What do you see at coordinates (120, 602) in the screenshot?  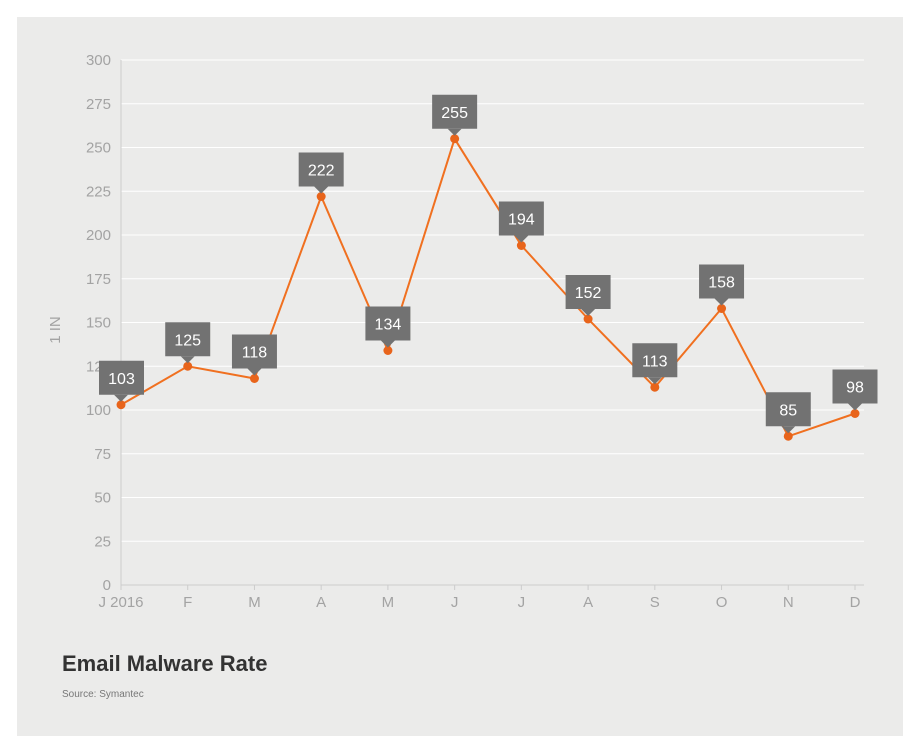 I see `x-tick-label-0: J 2016` at bounding box center [120, 602].